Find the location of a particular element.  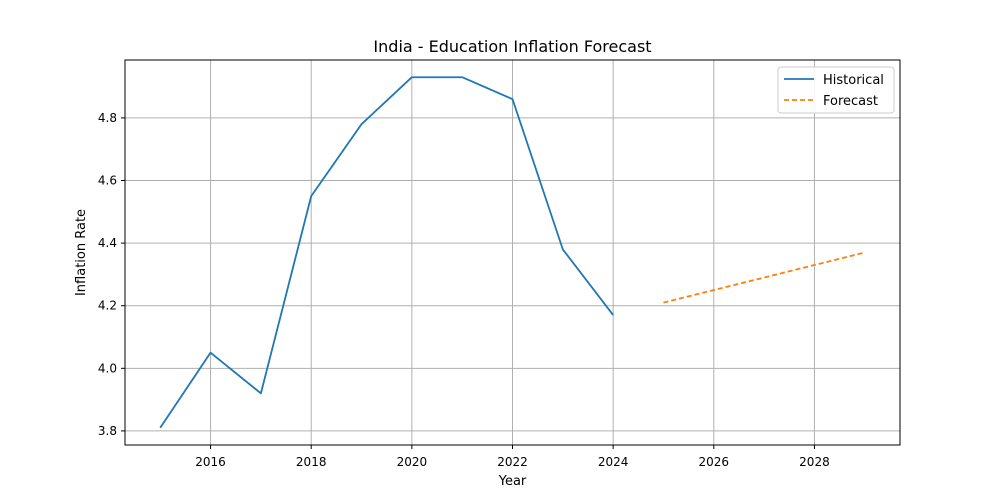

y-tick-label: 4.4 is located at coordinates (107, 243).